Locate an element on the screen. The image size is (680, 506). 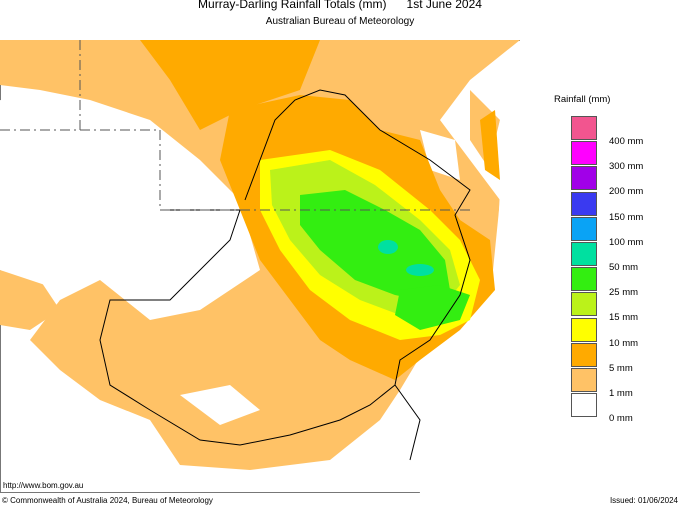
website-url: http://www.bom.gov.au is located at coordinates (43, 485).